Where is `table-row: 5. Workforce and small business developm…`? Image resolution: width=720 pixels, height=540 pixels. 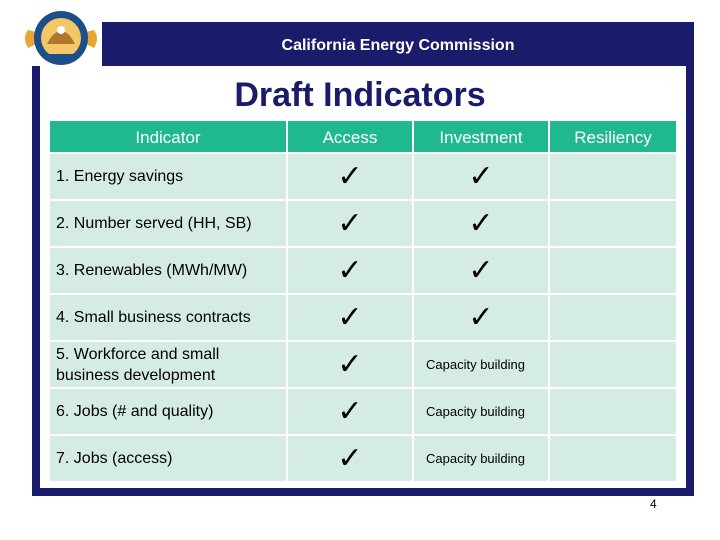 table-row: 5. Workforce and small business developm… is located at coordinates (363, 363).